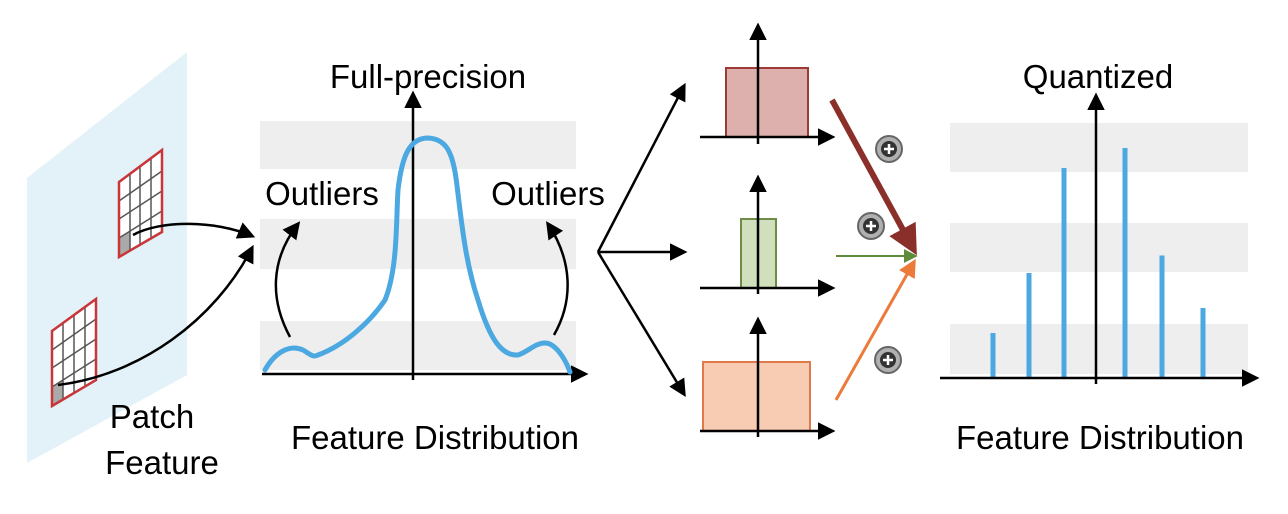 Image resolution: width=1288 pixels, height=514 pixels. I want to click on outliers-label-left: Outliers, so click(322, 193).